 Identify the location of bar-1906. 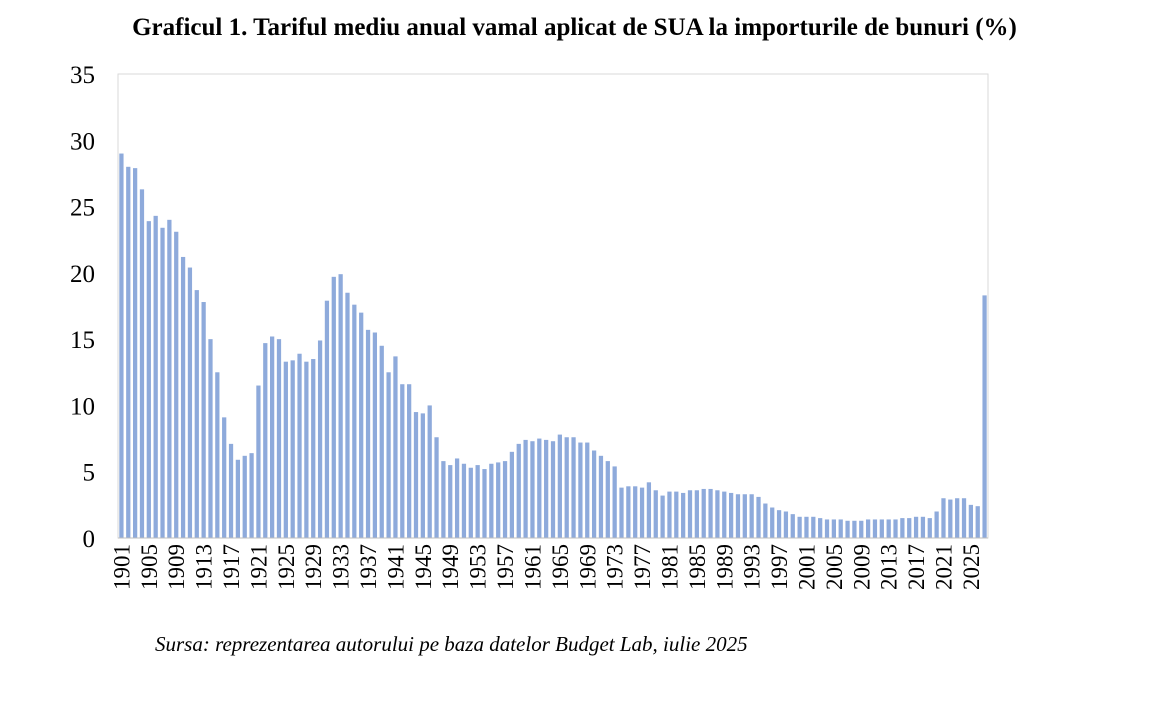
(155, 376).